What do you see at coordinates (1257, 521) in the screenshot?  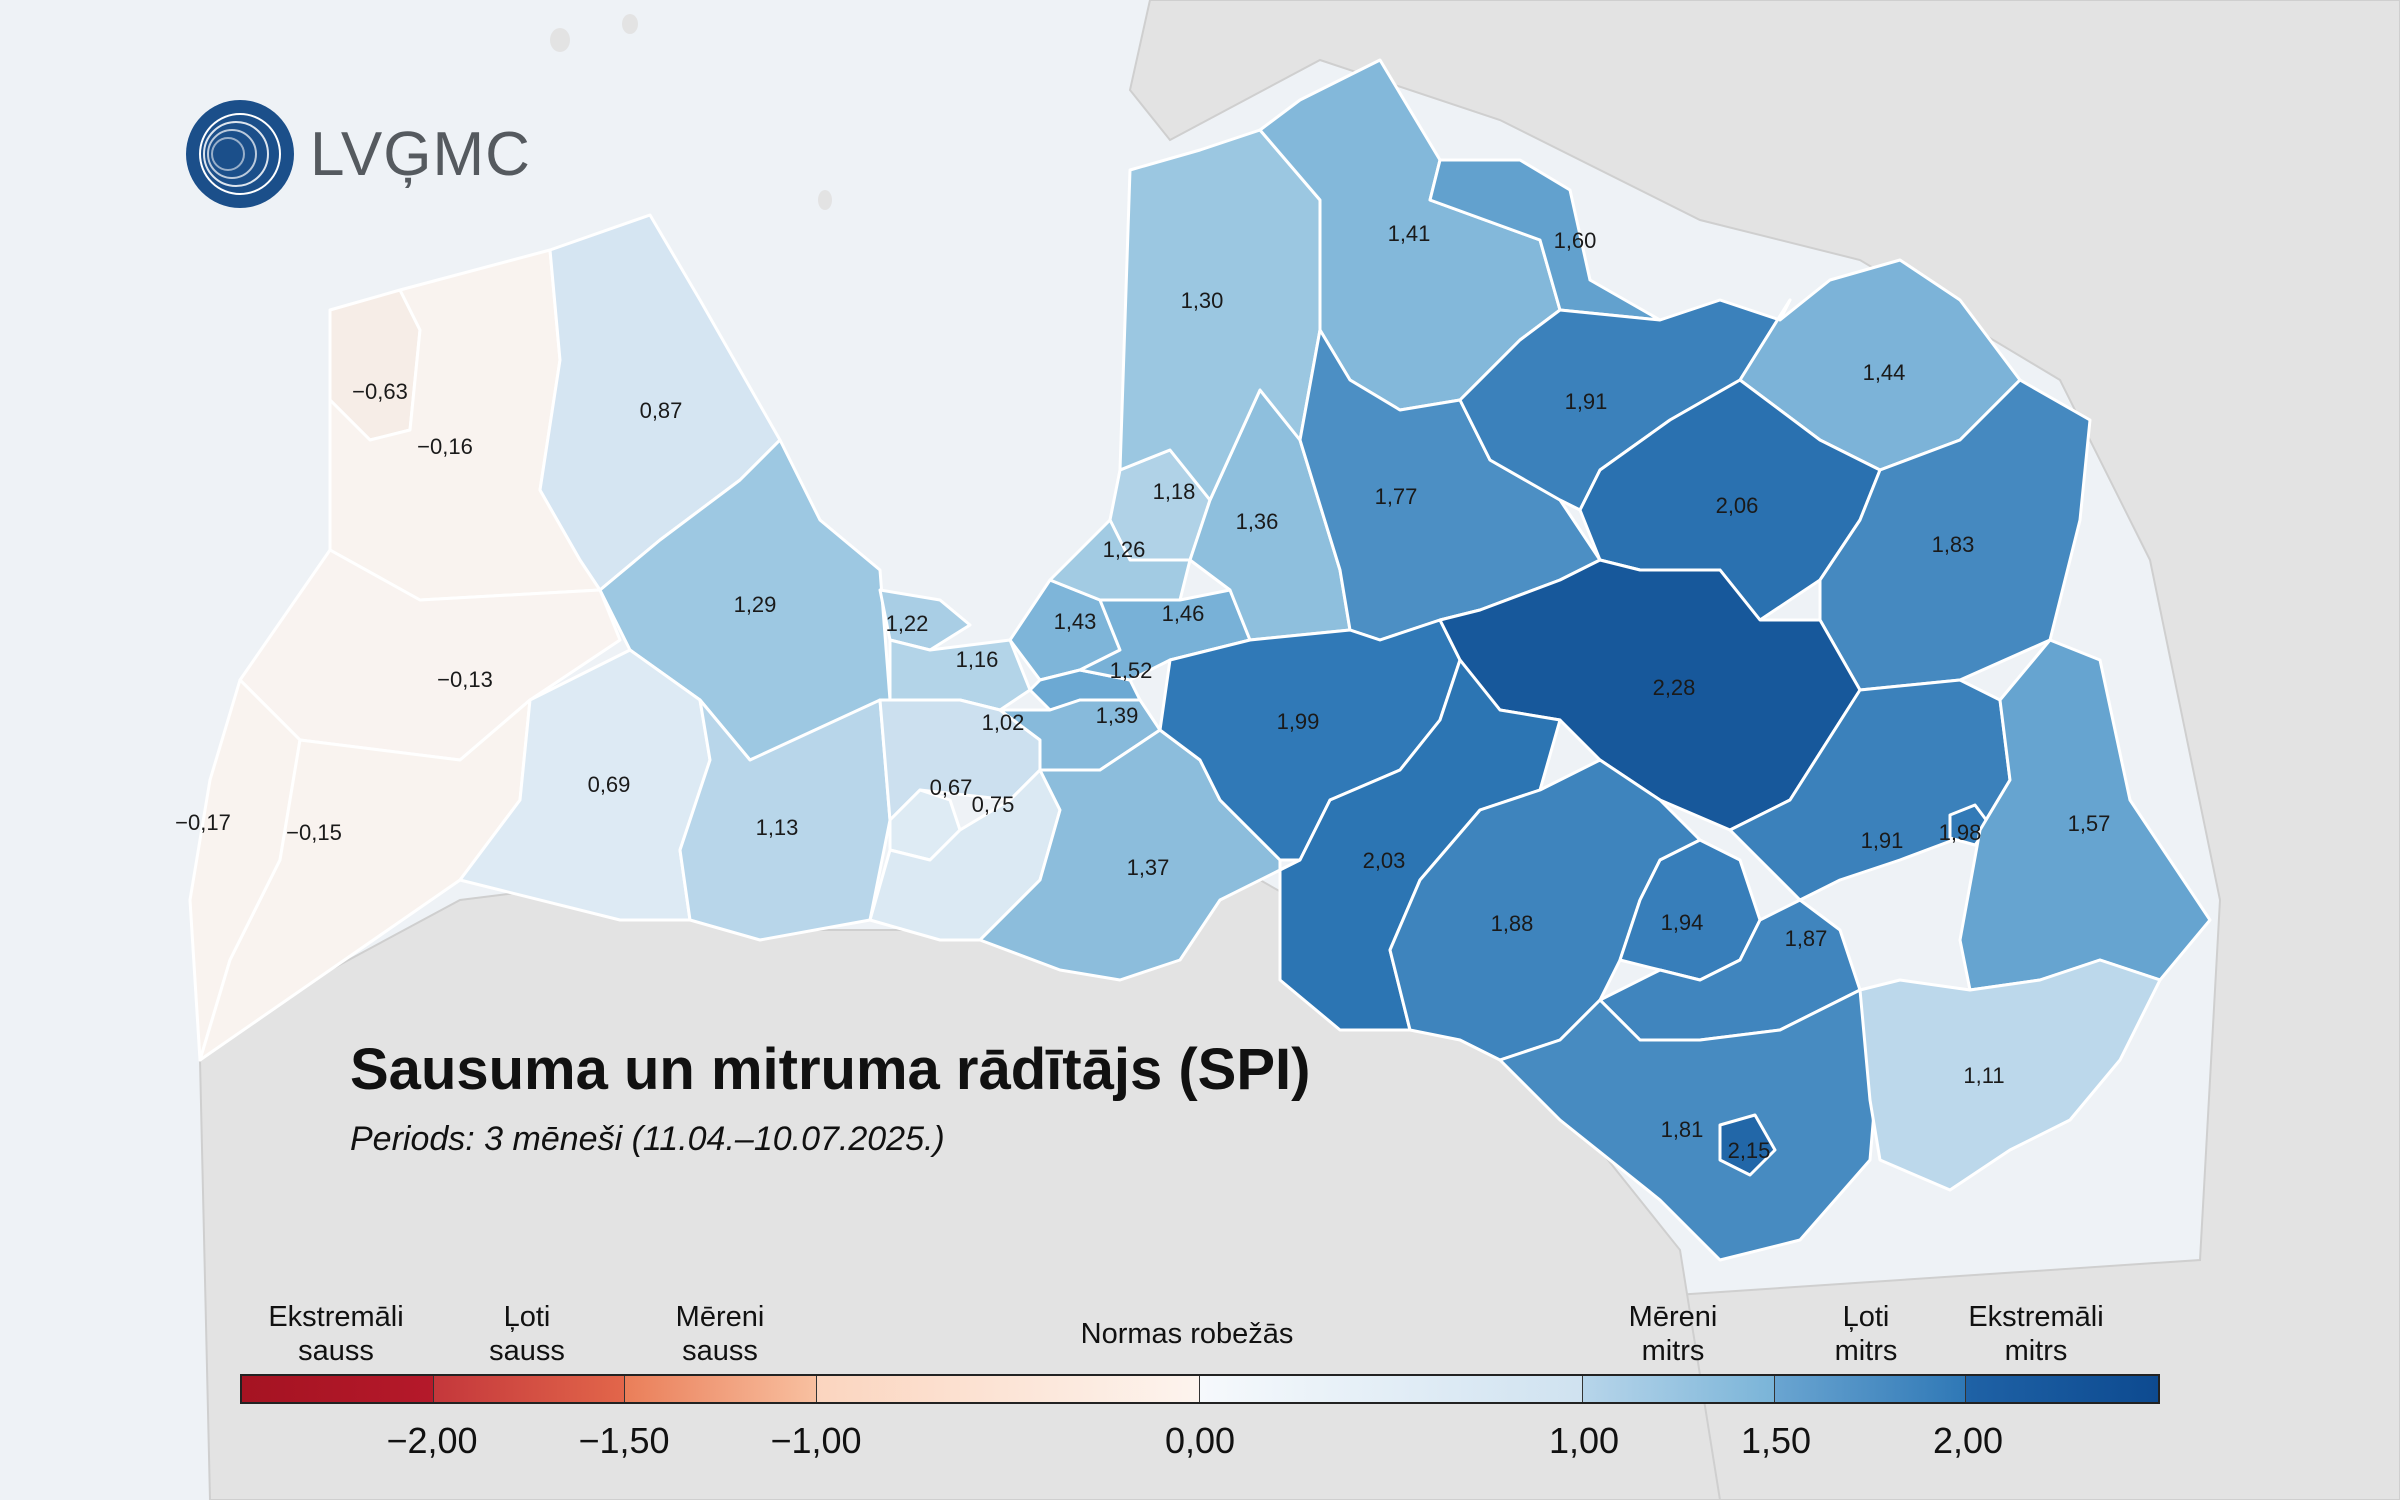 I see `region-label-sigulda: 1,36` at bounding box center [1257, 521].